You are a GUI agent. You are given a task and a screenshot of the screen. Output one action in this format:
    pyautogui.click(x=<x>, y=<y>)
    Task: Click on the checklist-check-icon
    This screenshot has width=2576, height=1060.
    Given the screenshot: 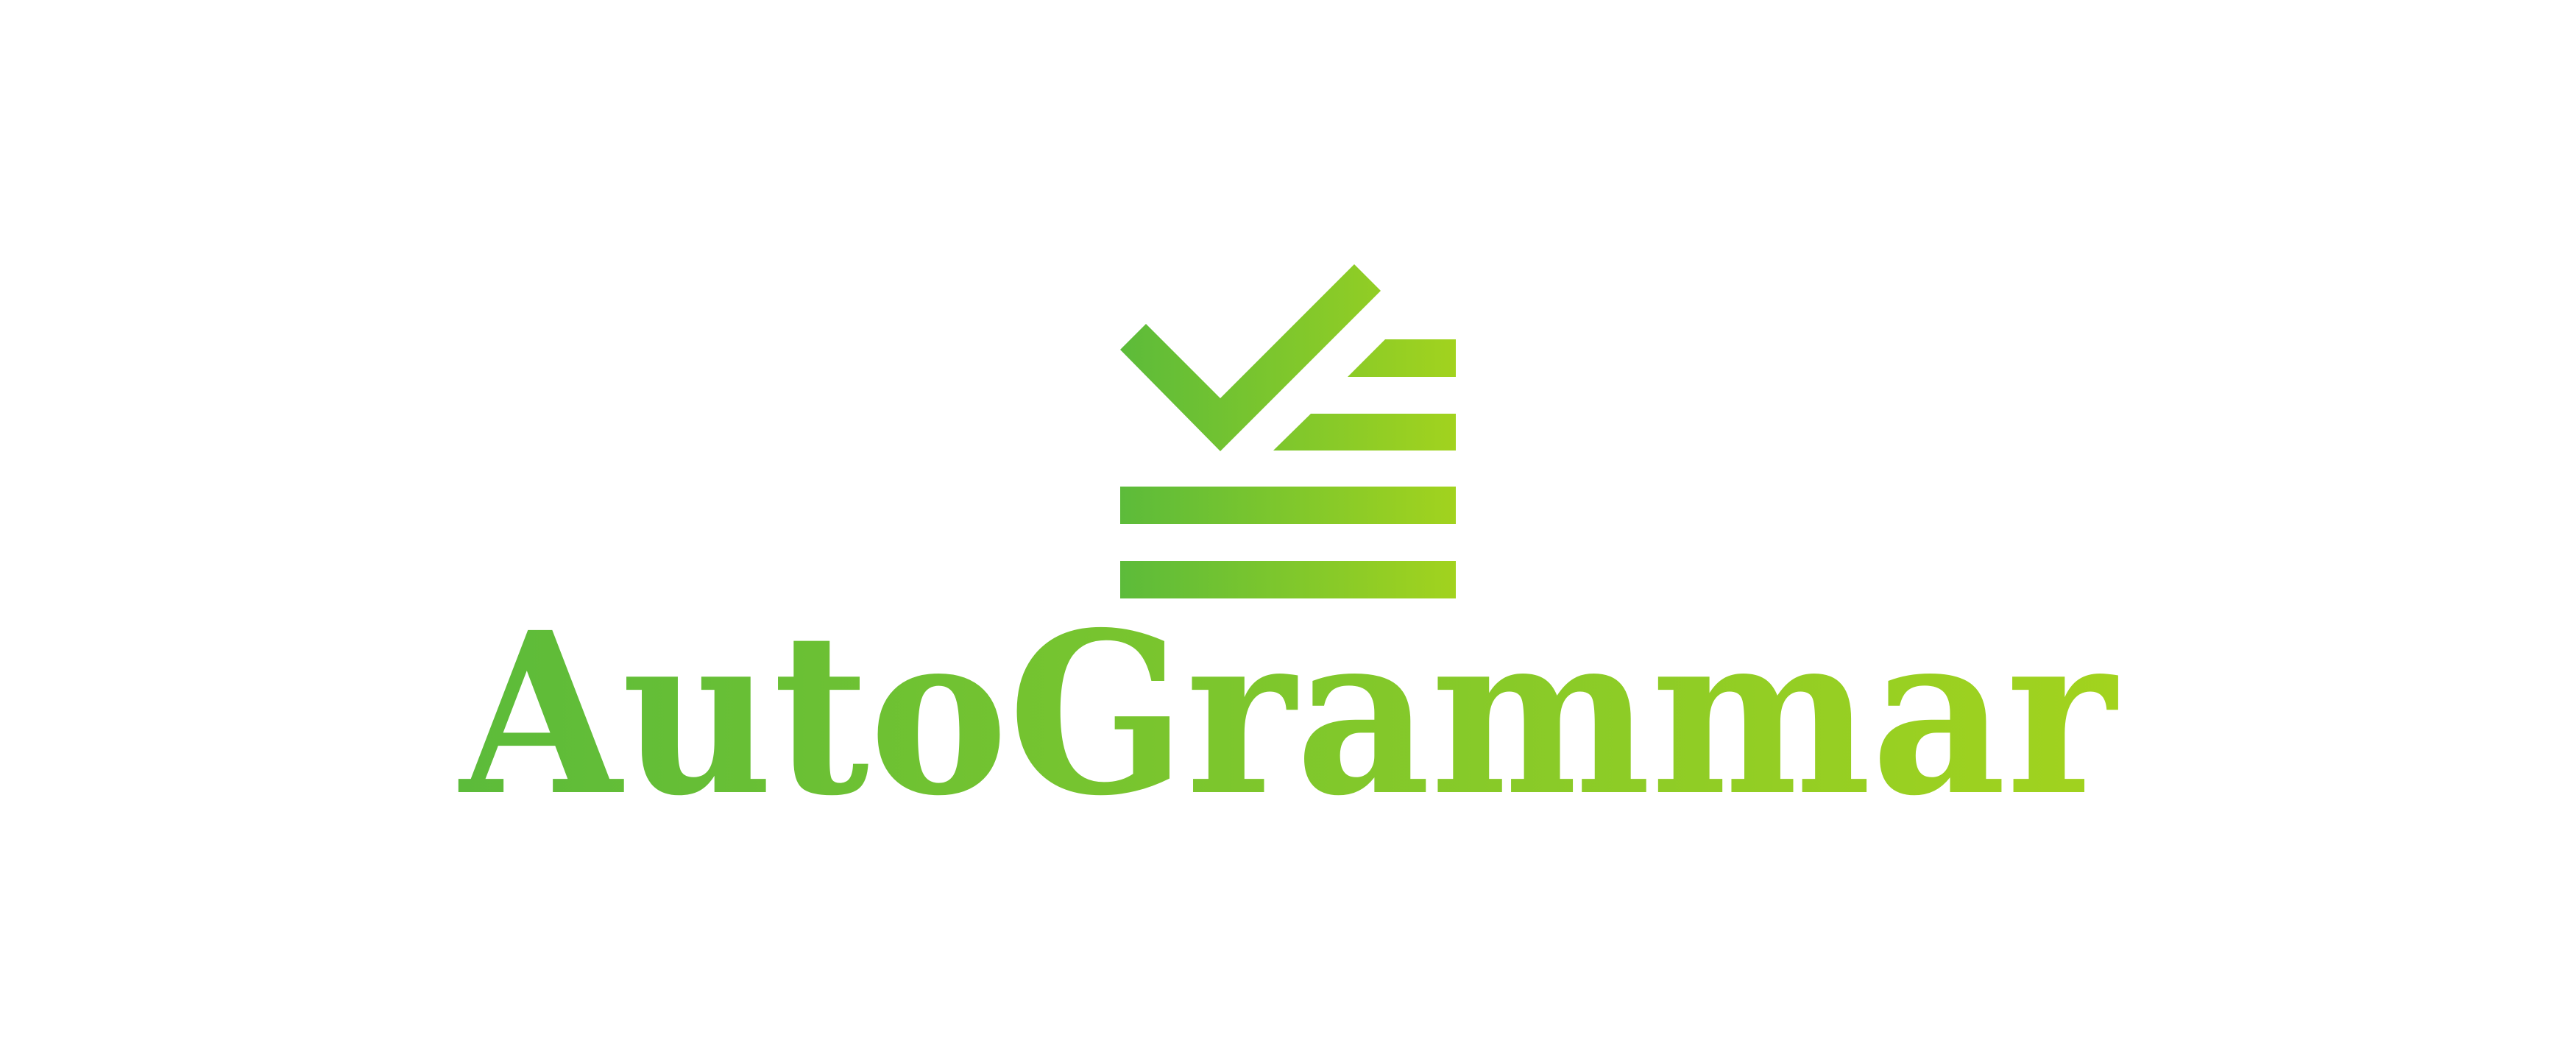 What is the action you would take?
    pyautogui.click(x=1288, y=431)
    